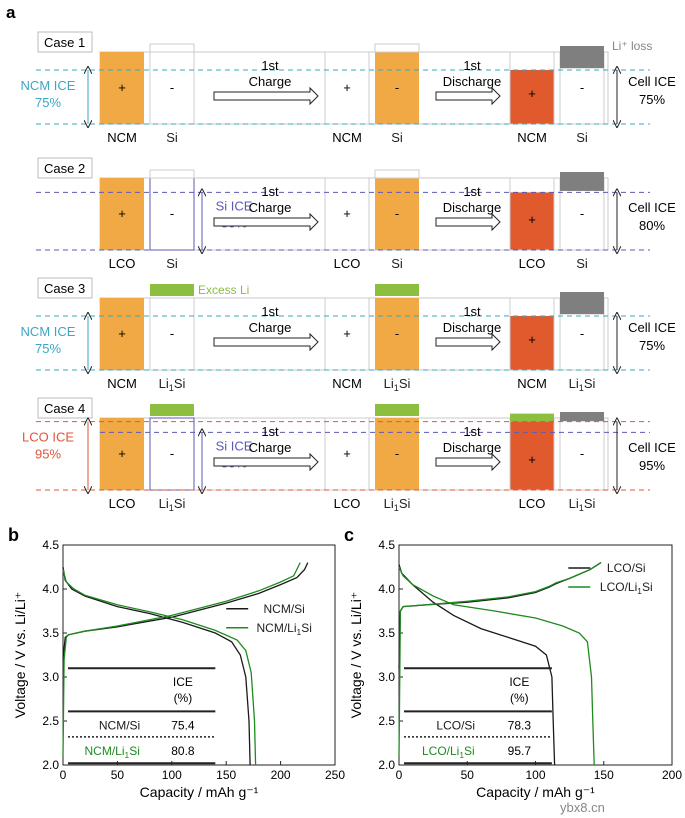 The image size is (685, 818). Describe the element at coordinates (672, 775) in the screenshot. I see `x-tick-label: 200` at that location.